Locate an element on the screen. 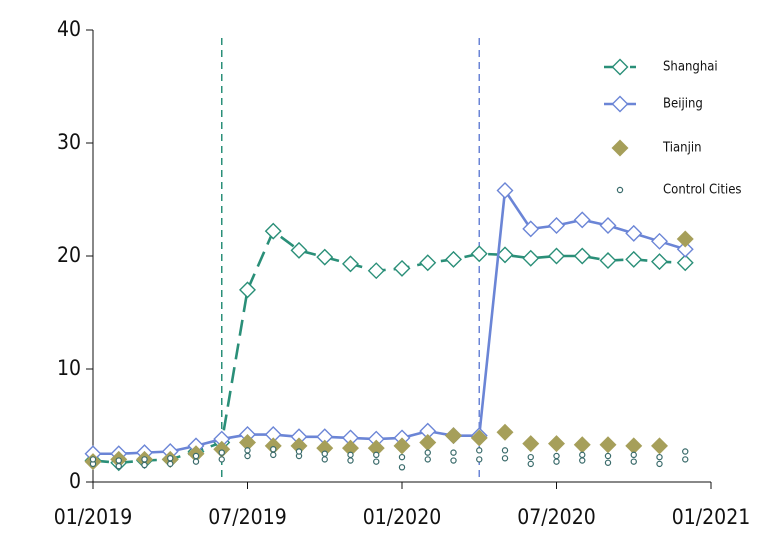 This screenshot has width=776, height=555. x-tick-label: 01/2019 is located at coordinates (93, 517).